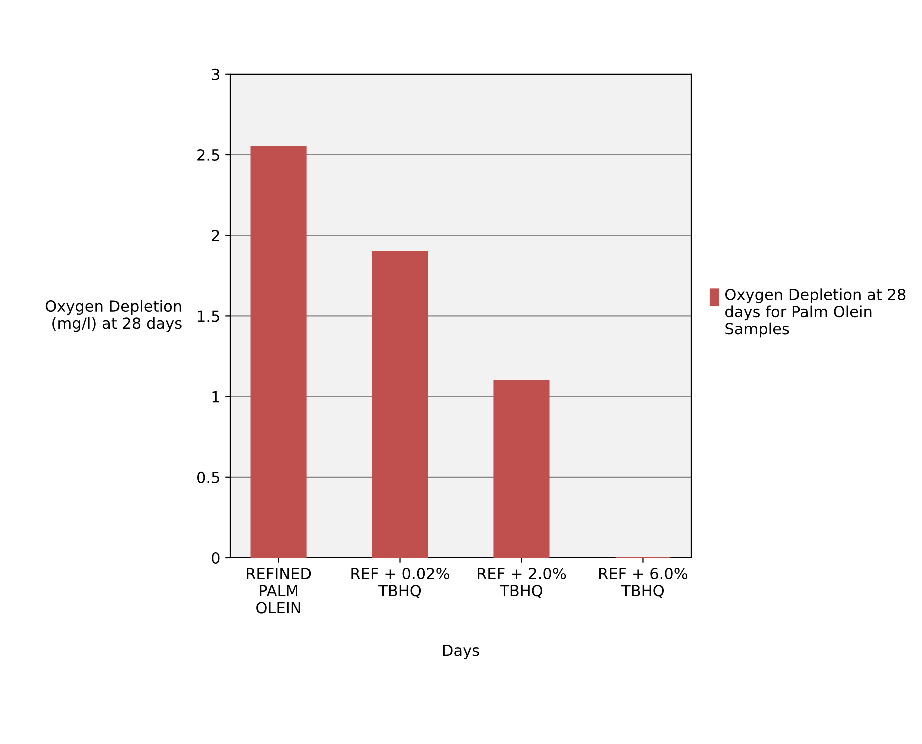 The image size is (922, 744). What do you see at coordinates (216, 397) in the screenshot?
I see `y-tick-label: 1` at bounding box center [216, 397].